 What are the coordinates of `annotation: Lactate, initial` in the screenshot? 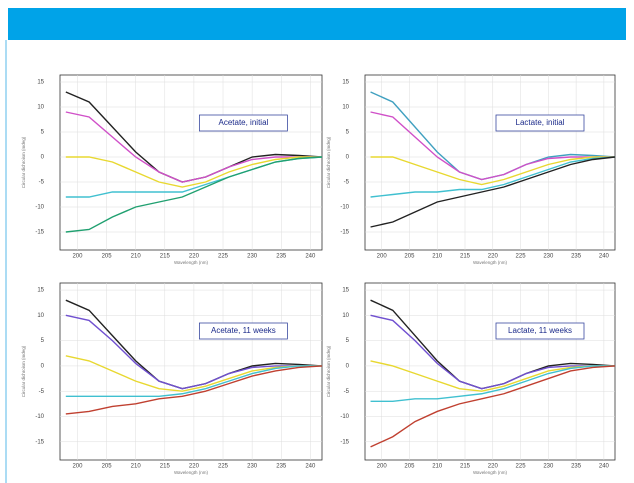 It's located at (540, 122).